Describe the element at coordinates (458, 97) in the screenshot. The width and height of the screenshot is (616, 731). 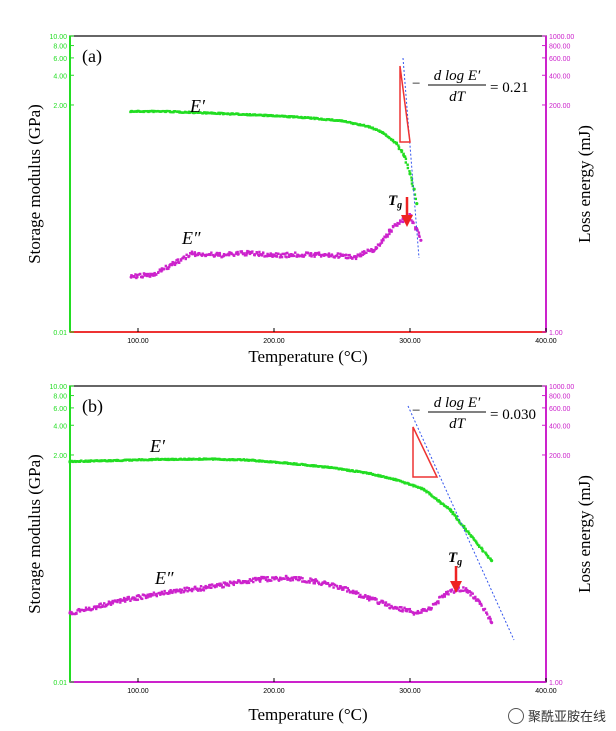
I see `svg-text: dT` at that location.